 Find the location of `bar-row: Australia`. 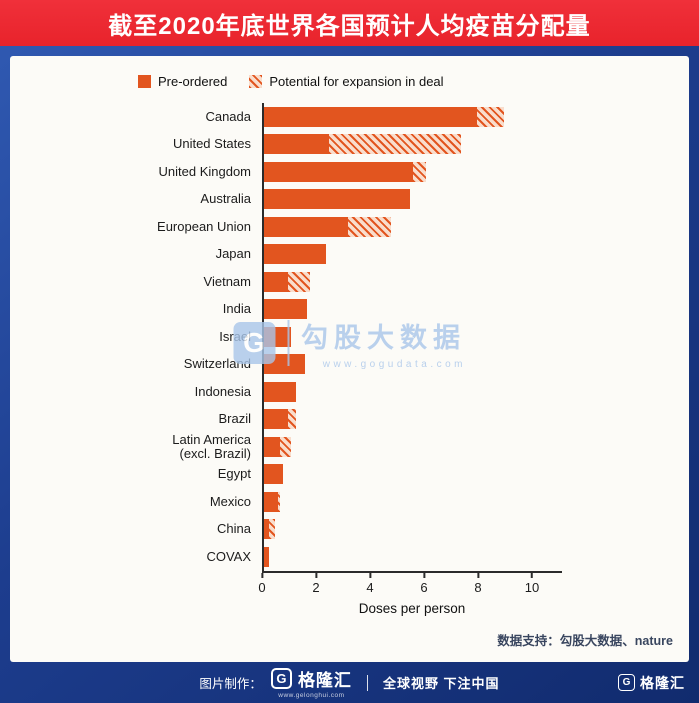

bar-row: Australia is located at coordinates (349, 199).